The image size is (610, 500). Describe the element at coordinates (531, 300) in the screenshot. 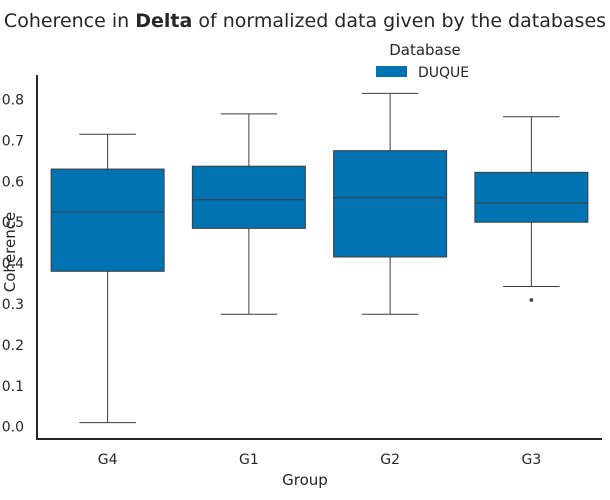

I see `outlier-point` at that location.